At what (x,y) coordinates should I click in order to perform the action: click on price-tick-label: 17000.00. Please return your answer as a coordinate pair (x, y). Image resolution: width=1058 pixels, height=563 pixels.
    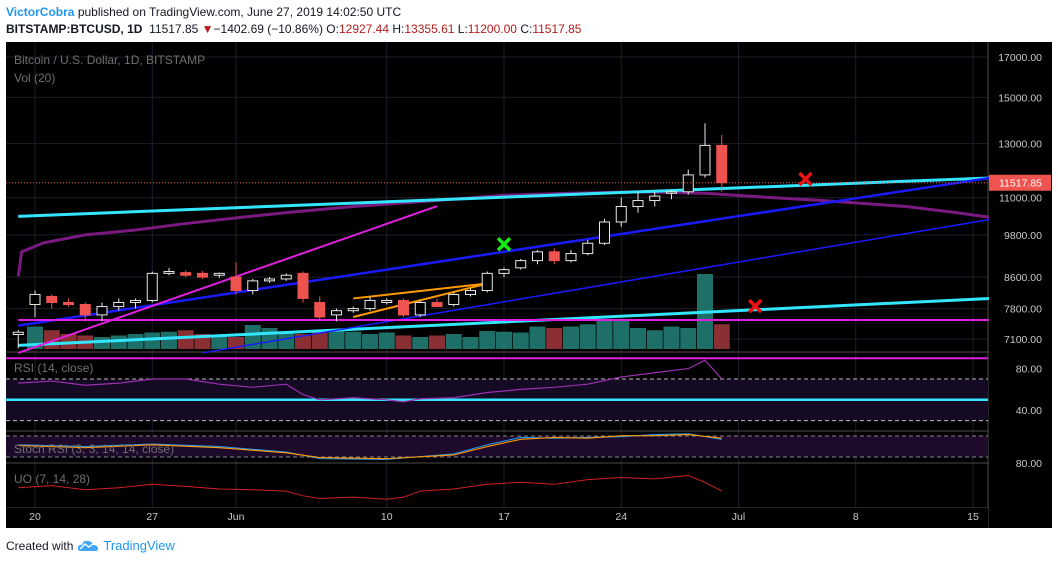
    Looking at the image, I should click on (1020, 58).